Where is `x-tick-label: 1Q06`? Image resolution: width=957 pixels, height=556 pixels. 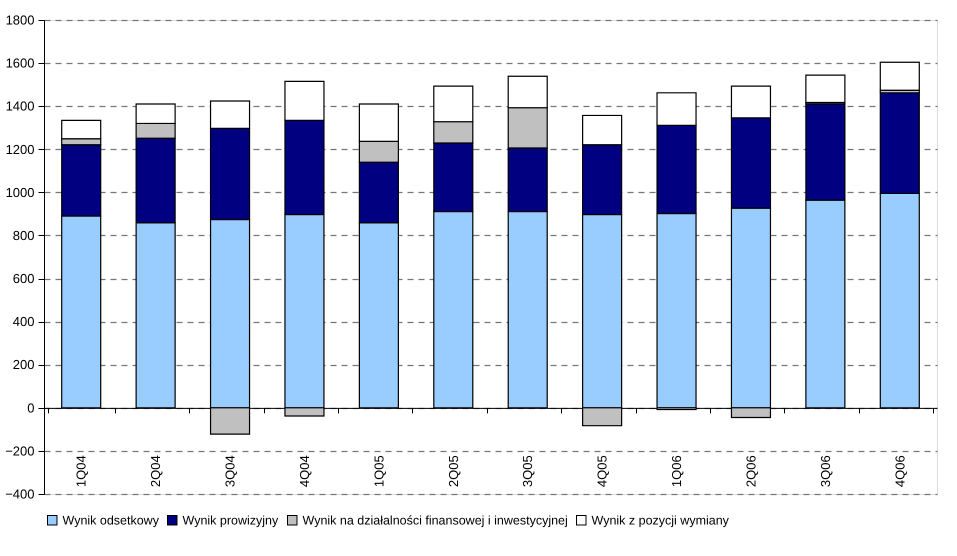
x-tick-label: 1Q06 is located at coordinates (676, 471).